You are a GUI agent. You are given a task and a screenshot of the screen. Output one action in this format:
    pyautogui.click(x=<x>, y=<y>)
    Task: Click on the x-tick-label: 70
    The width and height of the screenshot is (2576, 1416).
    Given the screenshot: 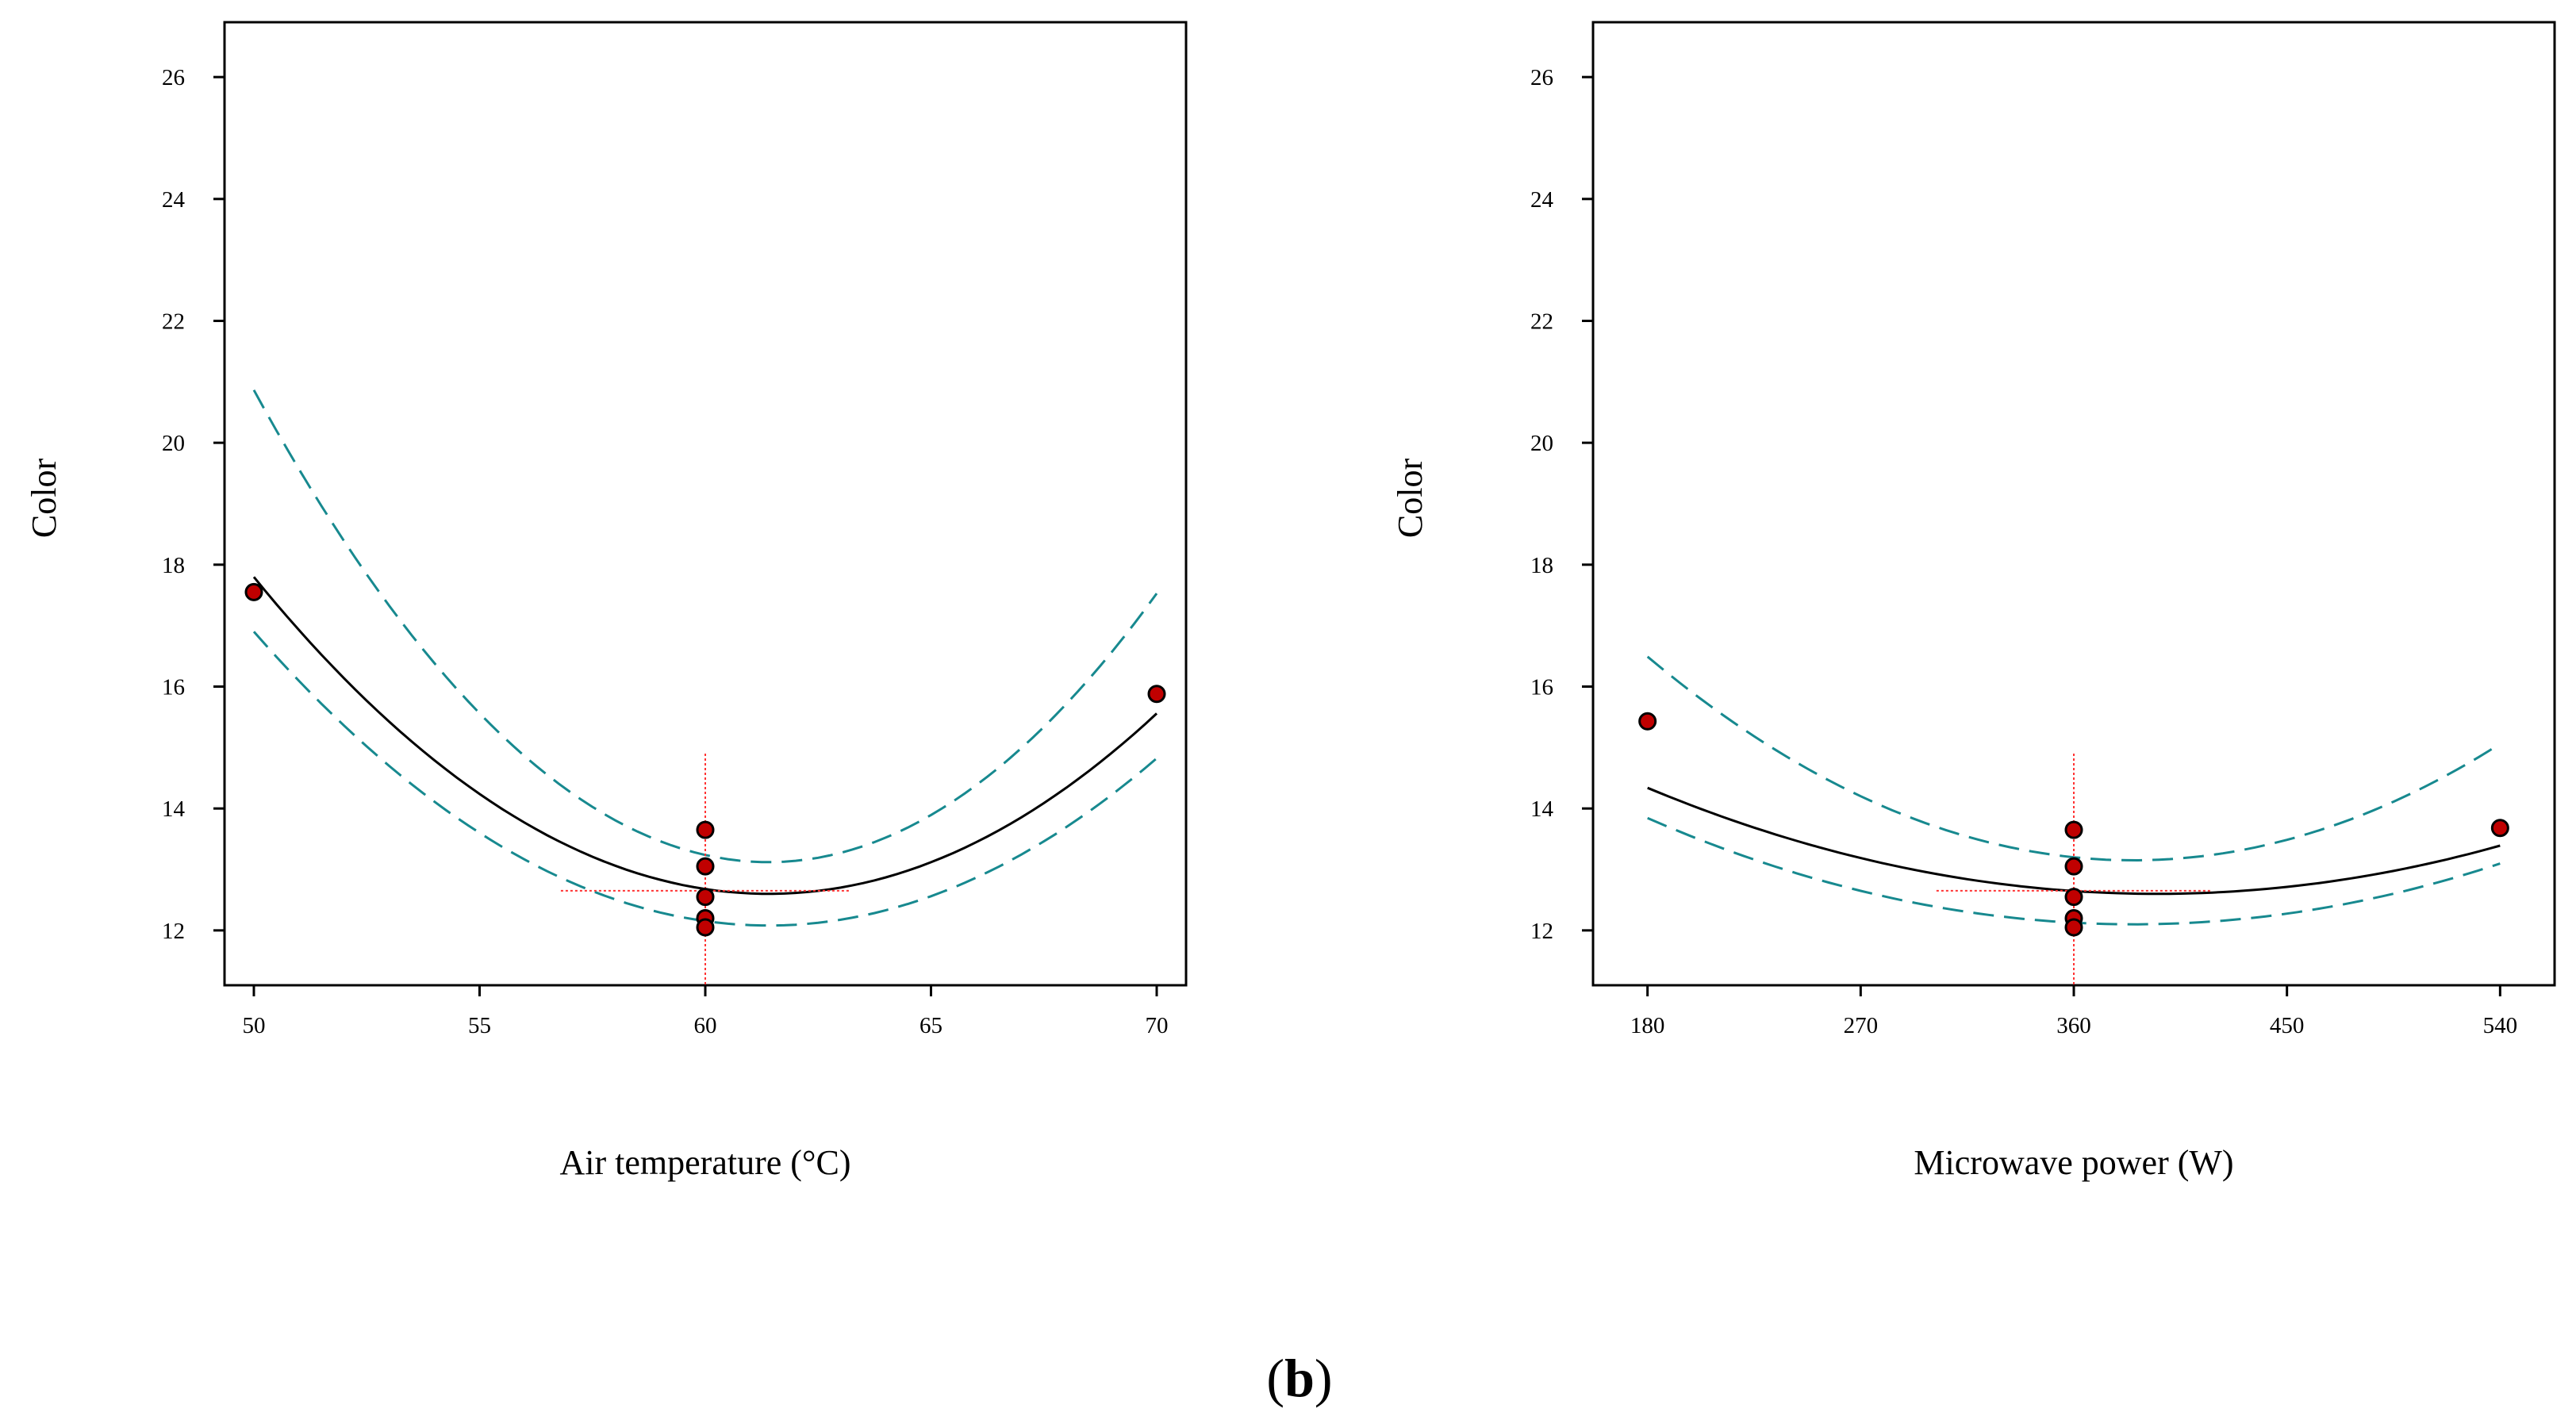 What is the action you would take?
    pyautogui.click(x=1157, y=1025)
    